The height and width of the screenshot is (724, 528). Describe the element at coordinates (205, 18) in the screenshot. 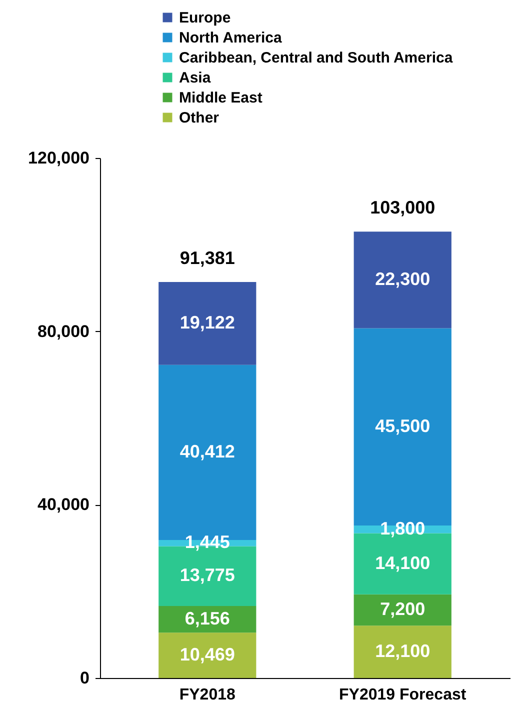

I see `legend-label: Europe` at that location.